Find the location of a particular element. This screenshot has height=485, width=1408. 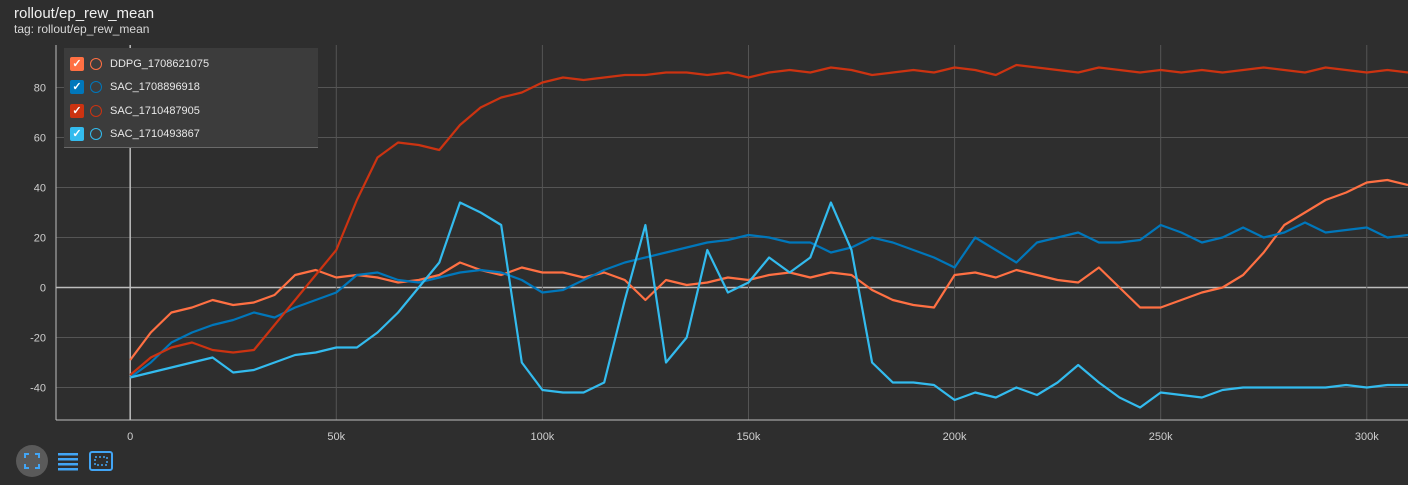

x-tick-label: 100k is located at coordinates (542, 437).